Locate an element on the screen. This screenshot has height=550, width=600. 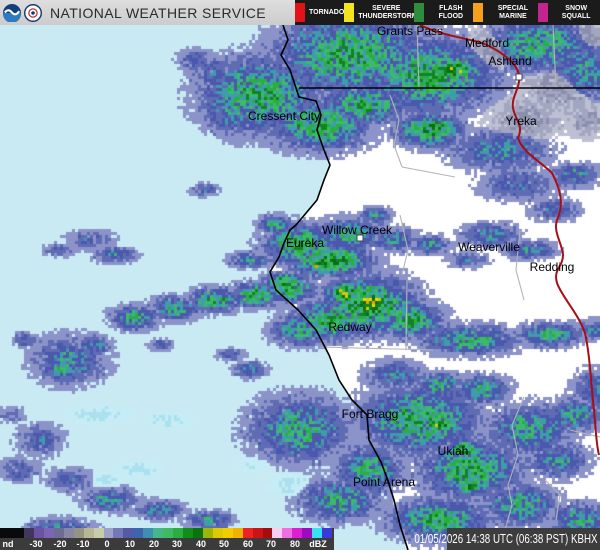
colorbar-tick: 70 is located at coordinates (271, 544).